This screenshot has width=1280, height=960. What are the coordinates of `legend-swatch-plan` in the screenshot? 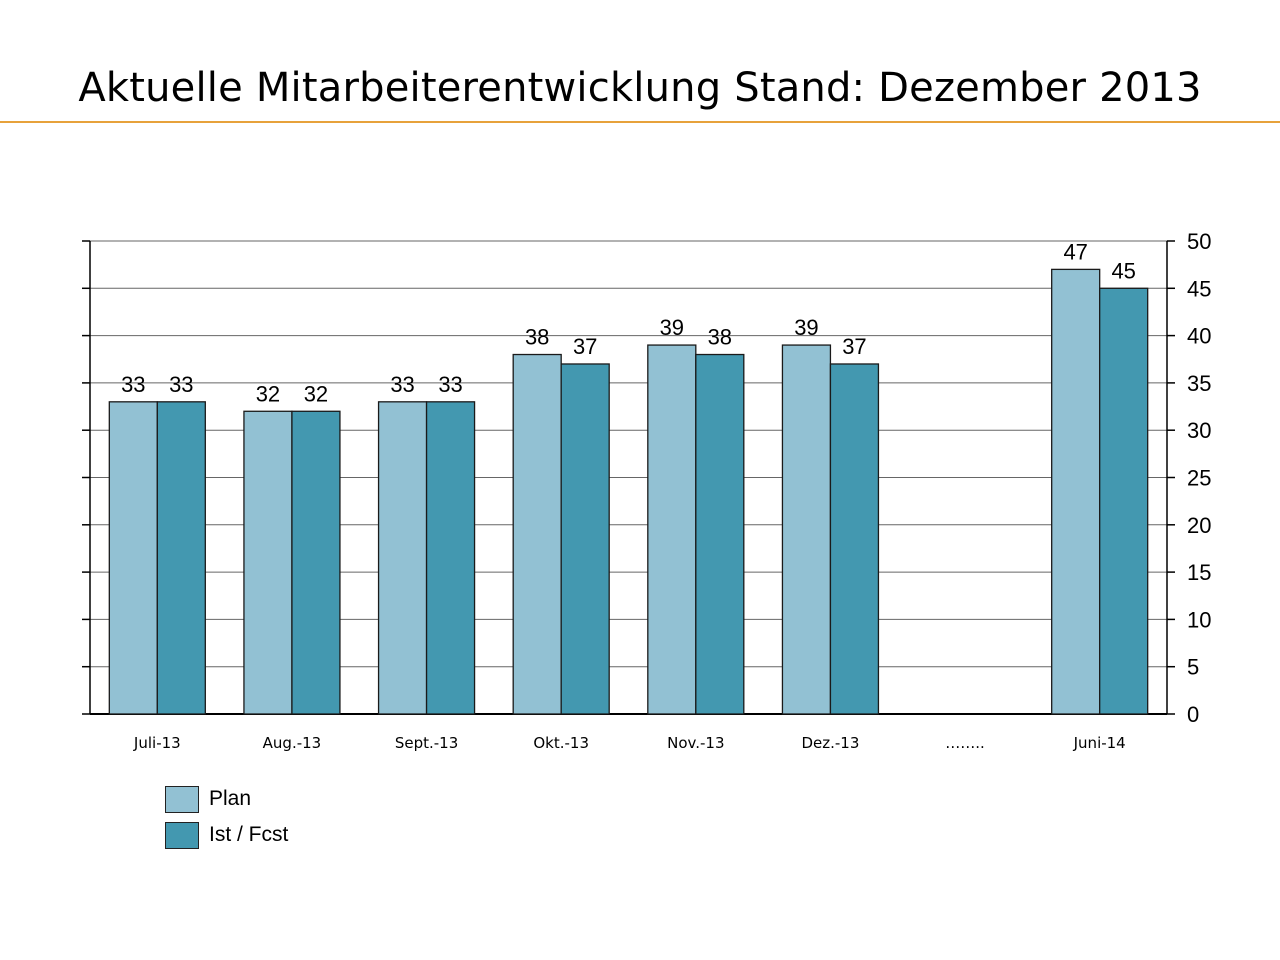 It's located at (182, 799).